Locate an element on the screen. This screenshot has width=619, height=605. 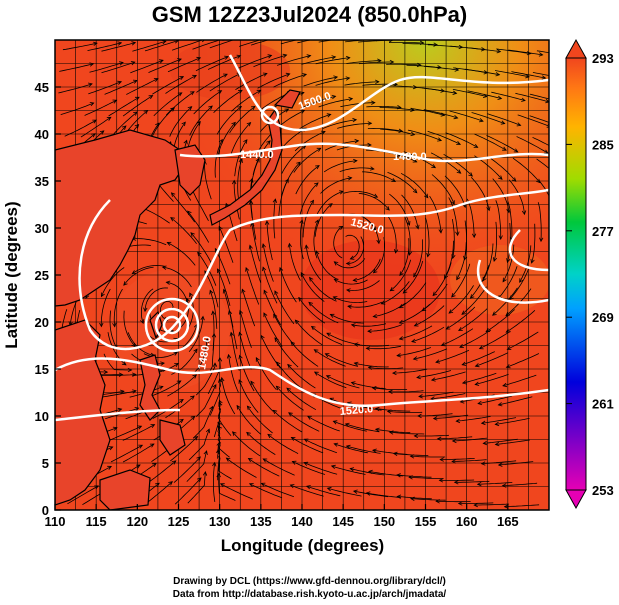
y-tick-label: 10 is located at coordinates (42, 416).